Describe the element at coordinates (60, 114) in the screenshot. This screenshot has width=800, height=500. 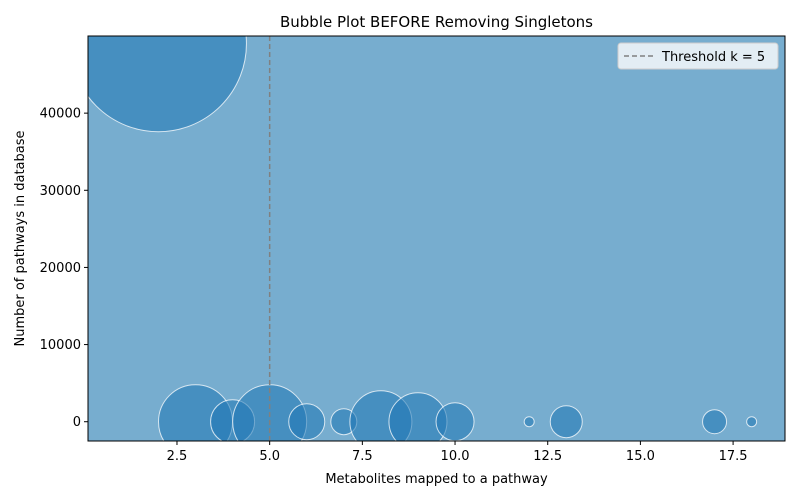
I see `y-tick-label: 40000` at that location.